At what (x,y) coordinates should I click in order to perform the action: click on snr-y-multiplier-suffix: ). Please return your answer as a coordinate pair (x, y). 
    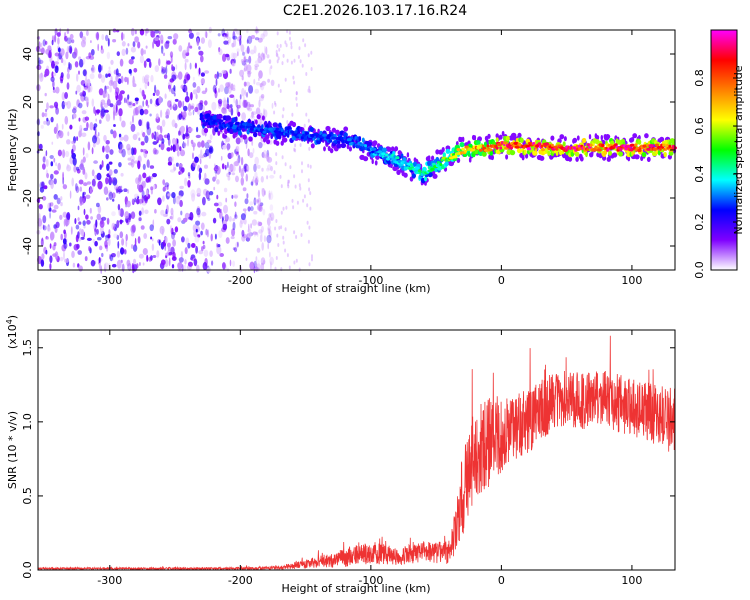
    Looking at the image, I should click on (12, 317).